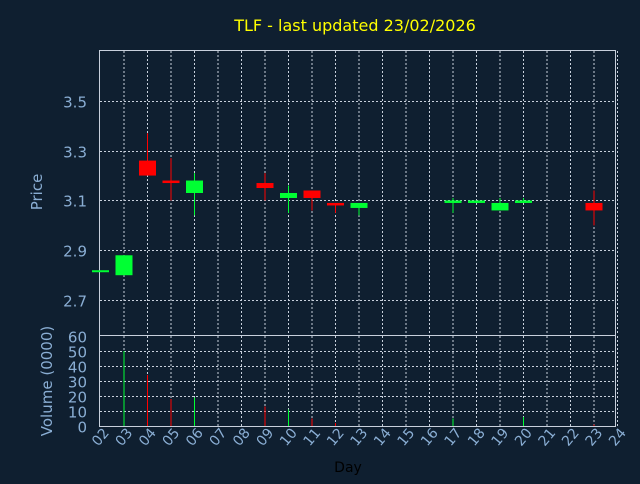 The width and height of the screenshot is (640, 484). Describe the element at coordinates (172, 437) in the screenshot. I see `x-tick-label: 05` at that location.